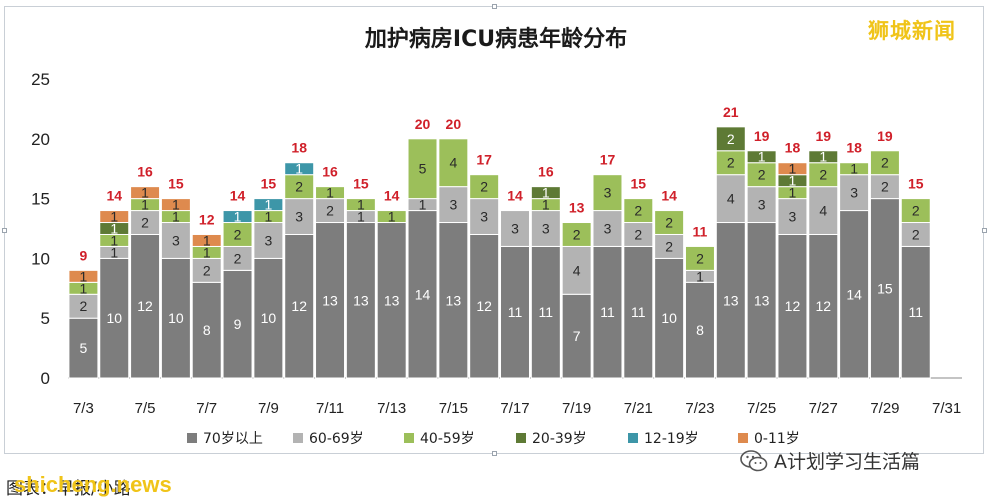  Describe the element at coordinates (423, 124) in the screenshot. I see `total-label: 20` at that location.